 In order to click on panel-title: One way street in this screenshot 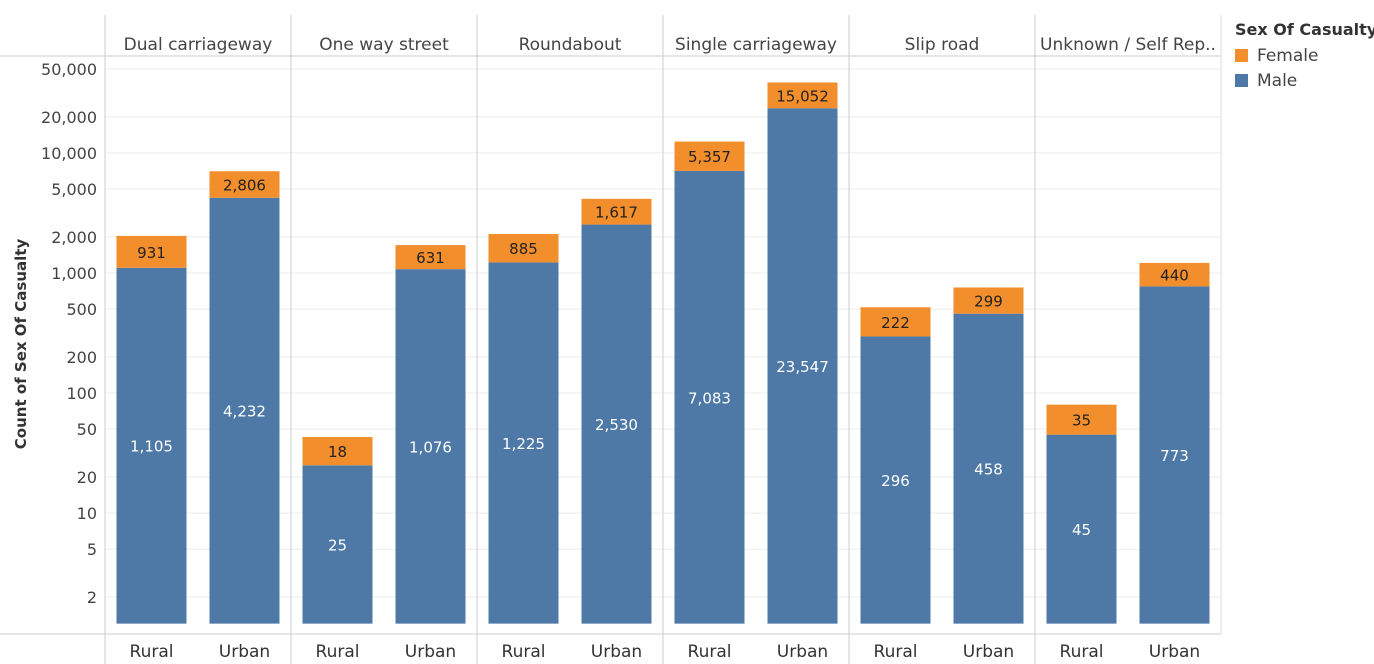, I will do `click(384, 45)`.